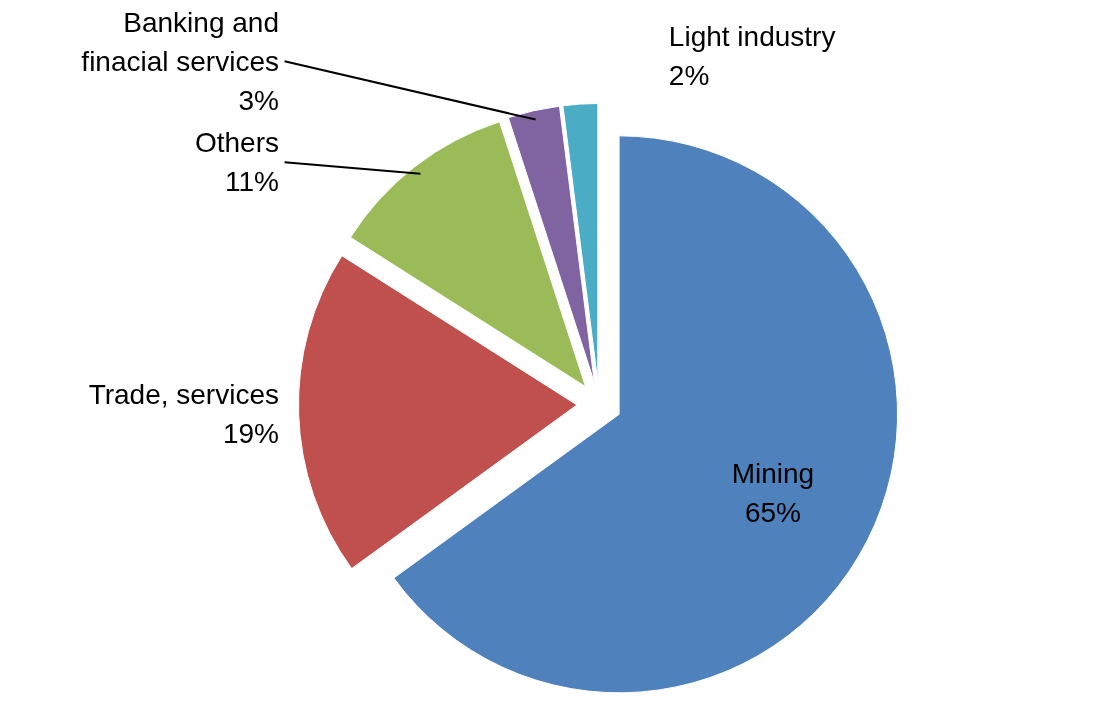 The height and width of the screenshot is (715, 1105). I want to click on data-label: 19%, so click(250, 433).